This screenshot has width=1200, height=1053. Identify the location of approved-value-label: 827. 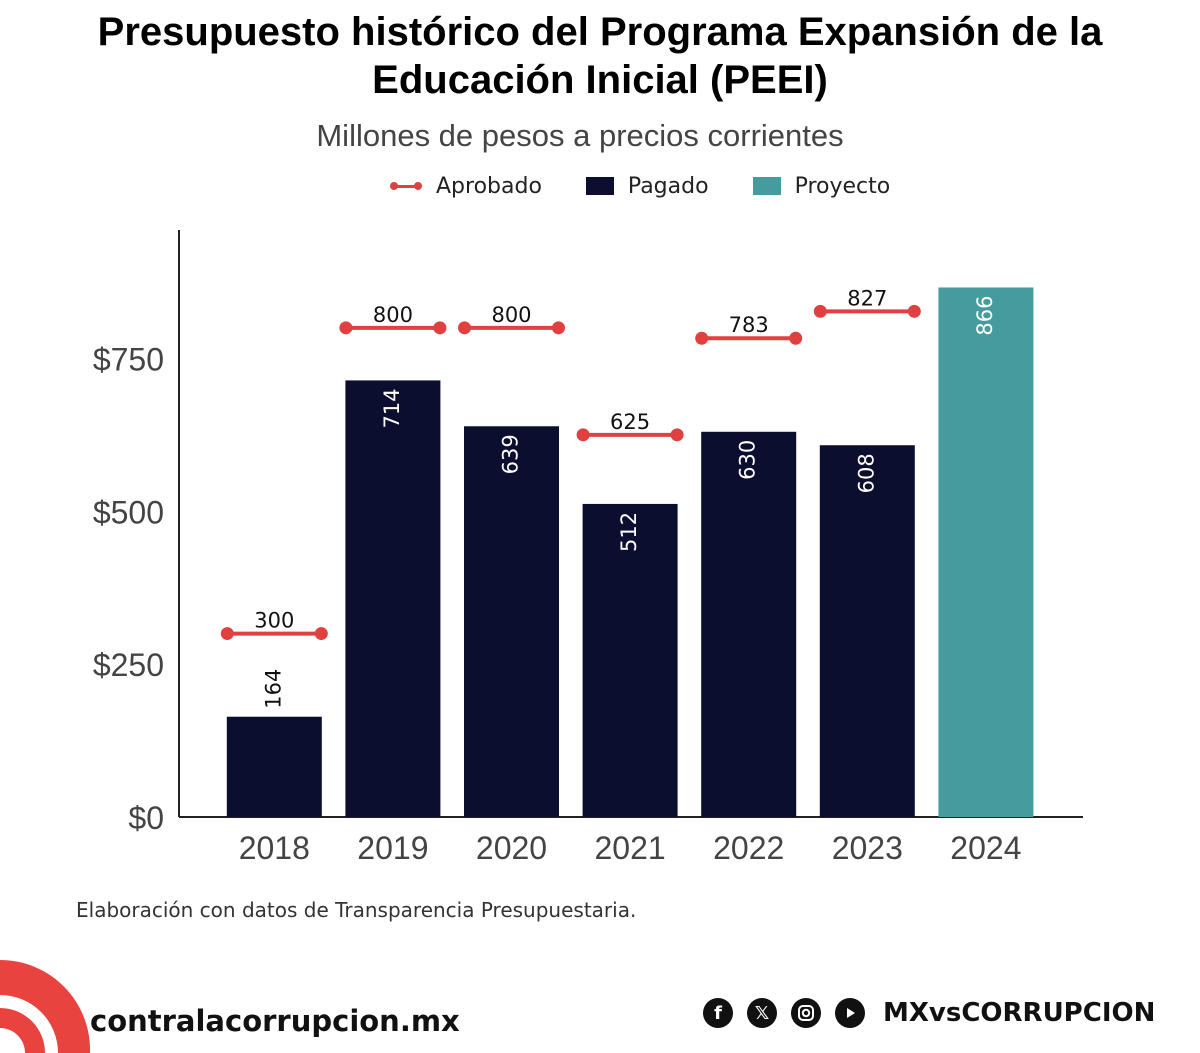
(867, 298).